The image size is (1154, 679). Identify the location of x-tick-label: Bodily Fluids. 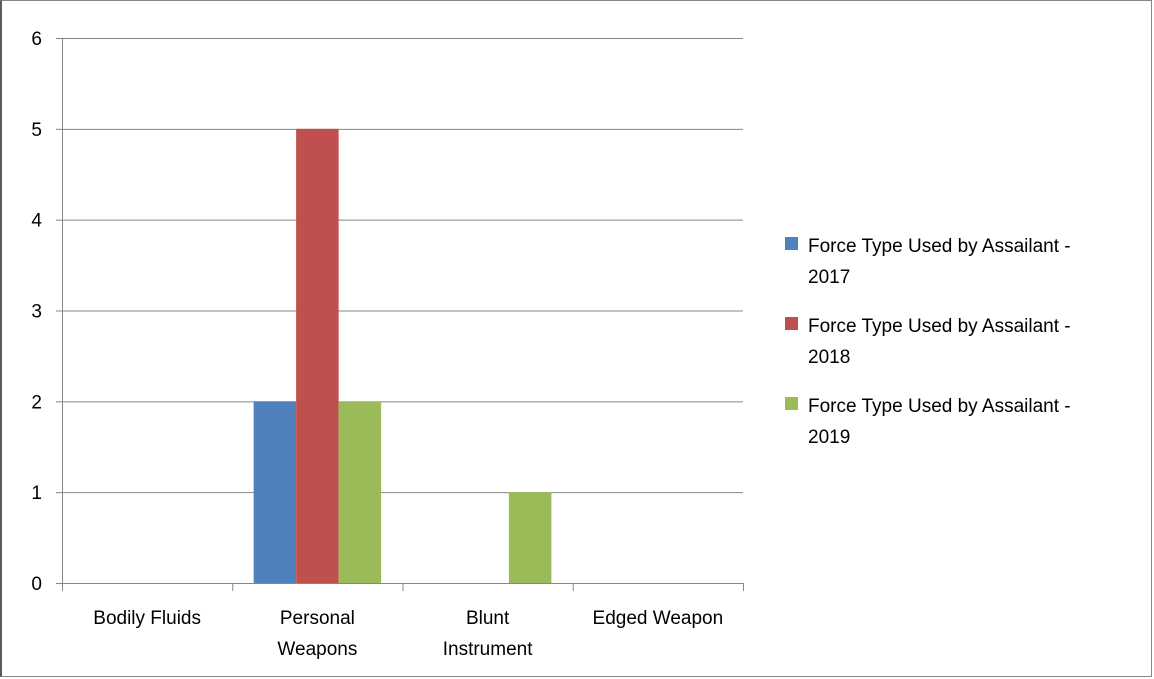
(147, 618).